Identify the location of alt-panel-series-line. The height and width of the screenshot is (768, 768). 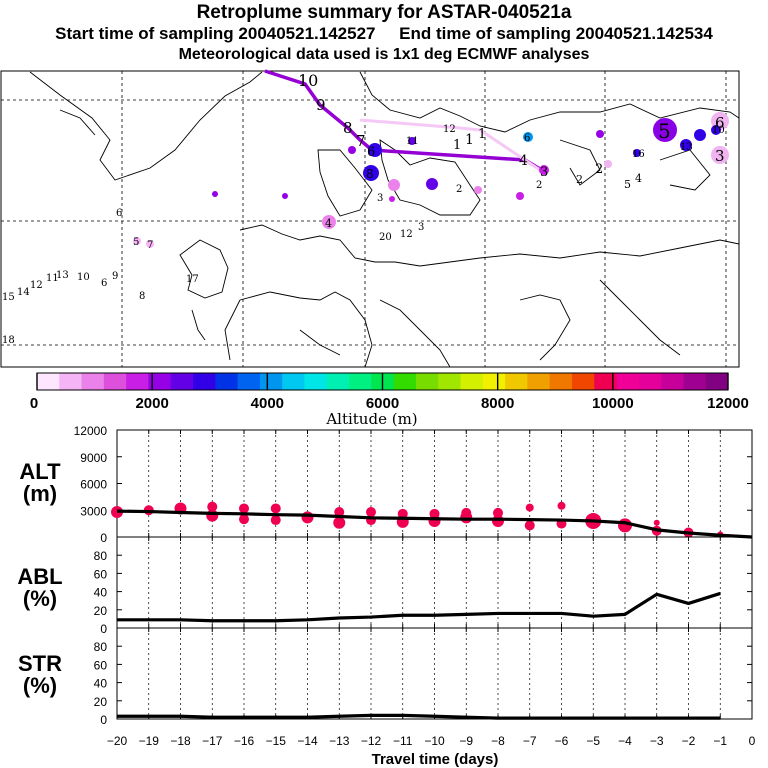
(434, 524).